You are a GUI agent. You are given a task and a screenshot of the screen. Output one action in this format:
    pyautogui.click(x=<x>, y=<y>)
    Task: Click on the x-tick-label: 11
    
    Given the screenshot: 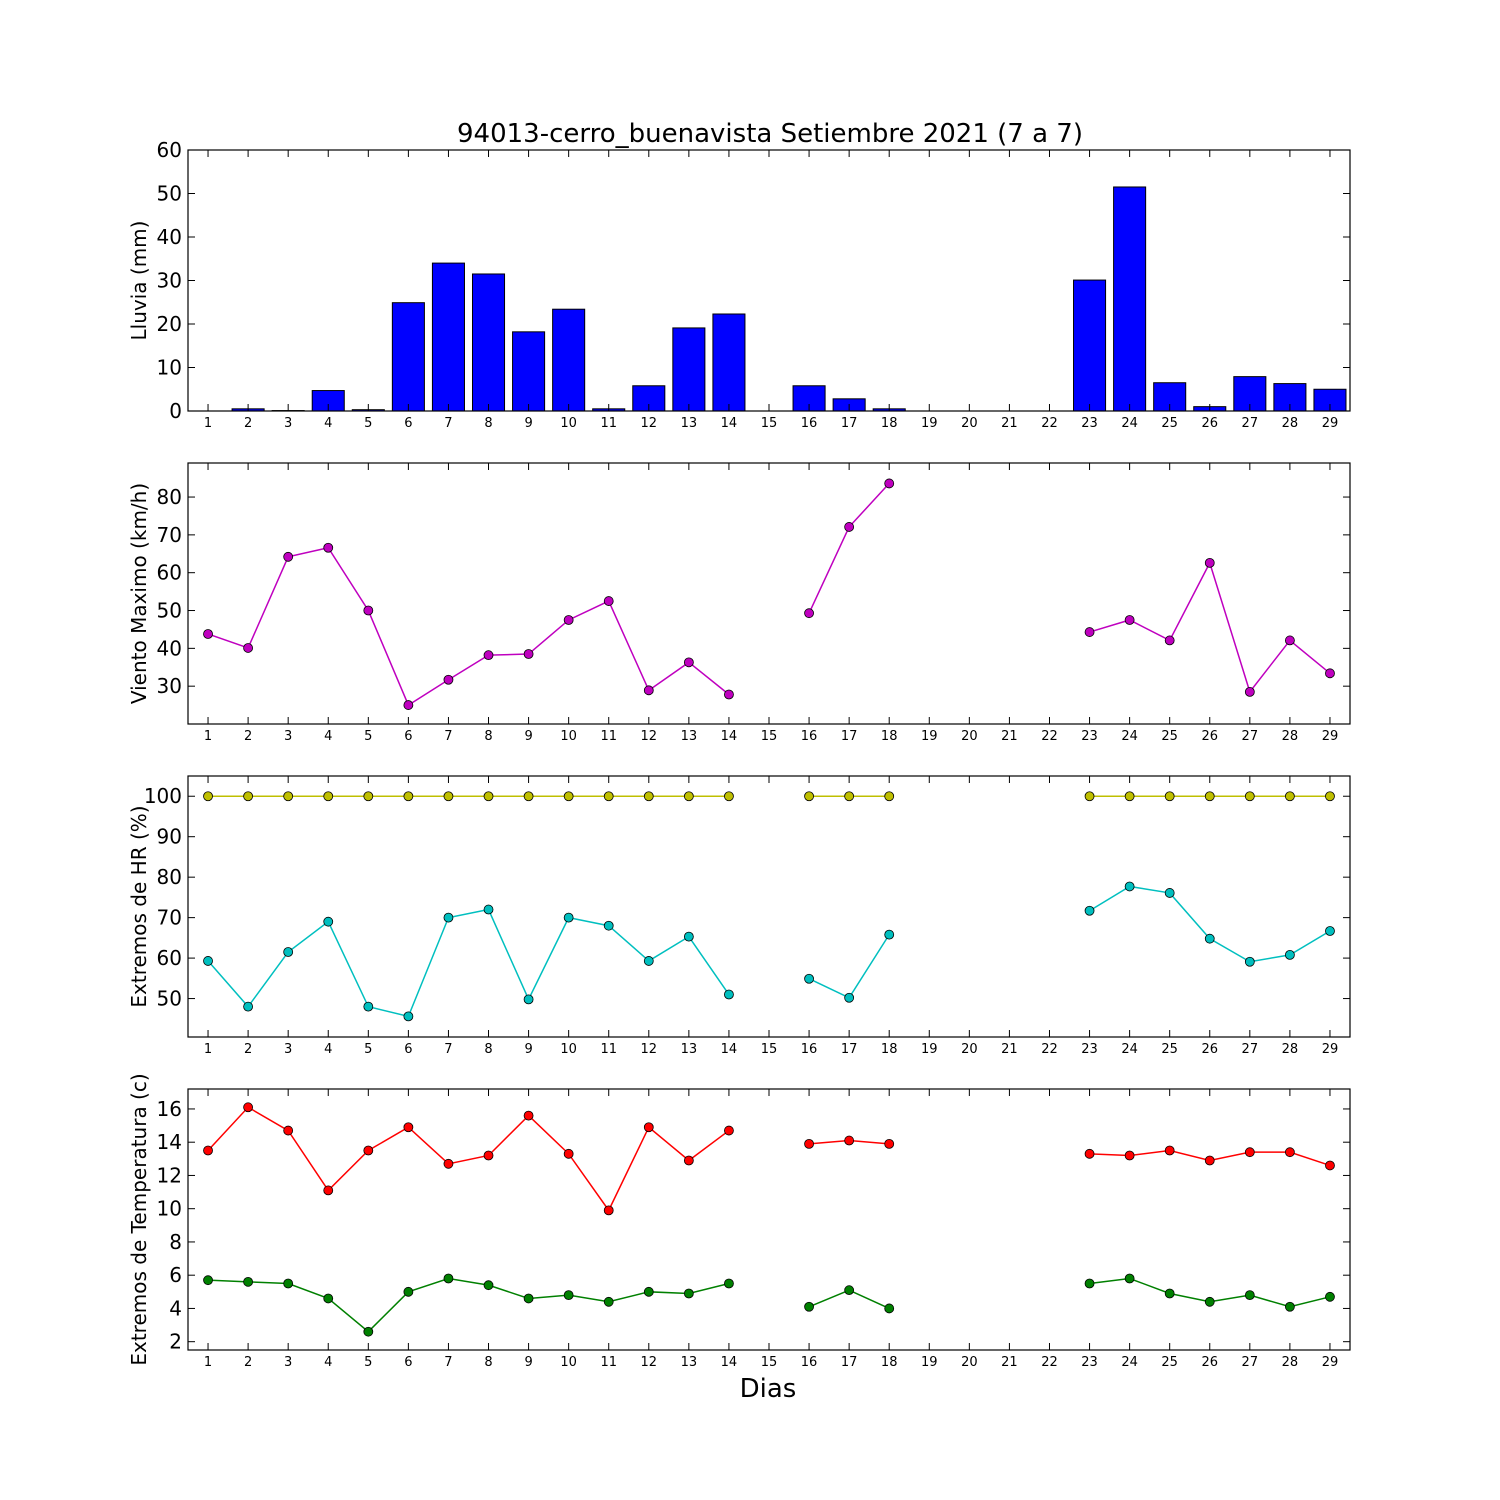 What is the action you would take?
    pyautogui.click(x=608, y=1362)
    